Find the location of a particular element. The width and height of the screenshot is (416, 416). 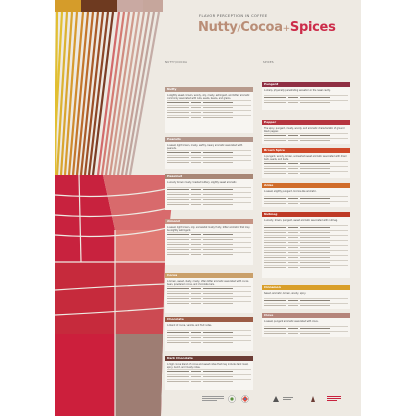

card-title: Peanuts is located at coordinates (209, 139).